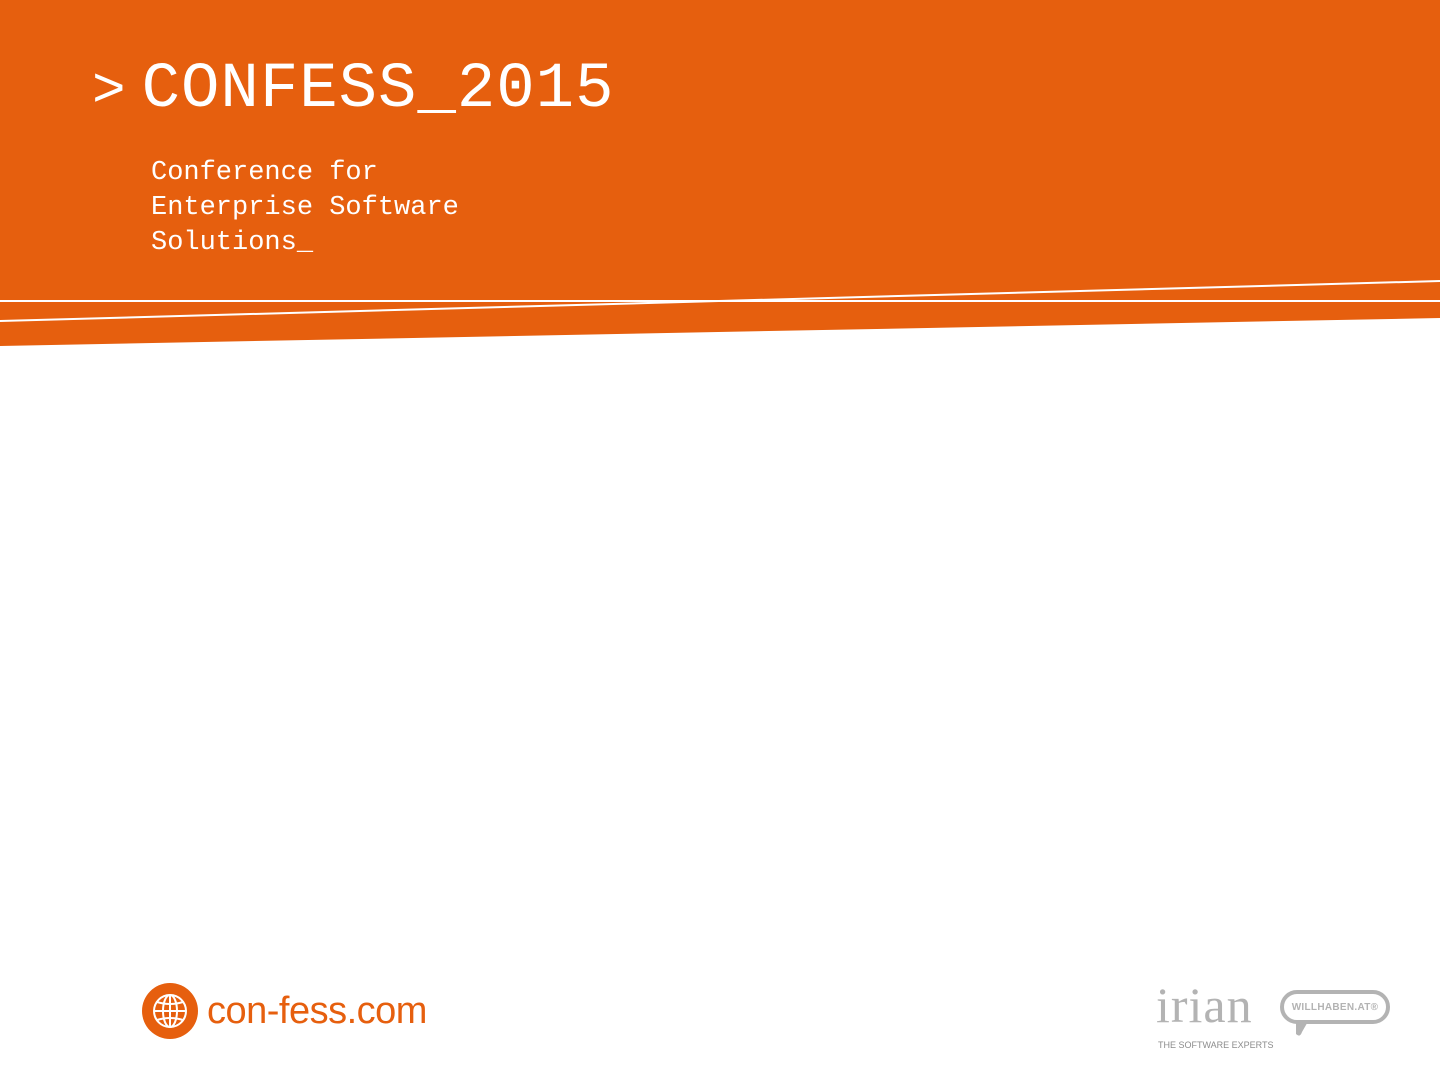 Image resolution: width=1440 pixels, height=1080 pixels. I want to click on subtitle-line: Conference for, so click(264, 173).